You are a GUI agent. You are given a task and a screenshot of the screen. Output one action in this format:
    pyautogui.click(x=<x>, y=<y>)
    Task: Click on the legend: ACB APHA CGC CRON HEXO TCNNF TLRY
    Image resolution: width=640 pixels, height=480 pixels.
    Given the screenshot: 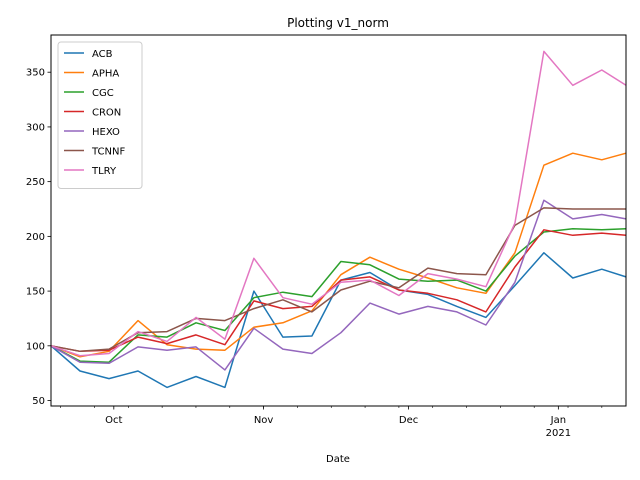 What is the action you would take?
    pyautogui.click(x=100, y=115)
    